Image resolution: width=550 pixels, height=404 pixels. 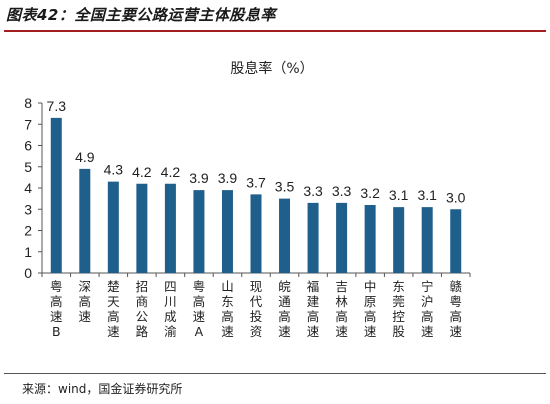 I want to click on title-rule, so click(x=275, y=31).